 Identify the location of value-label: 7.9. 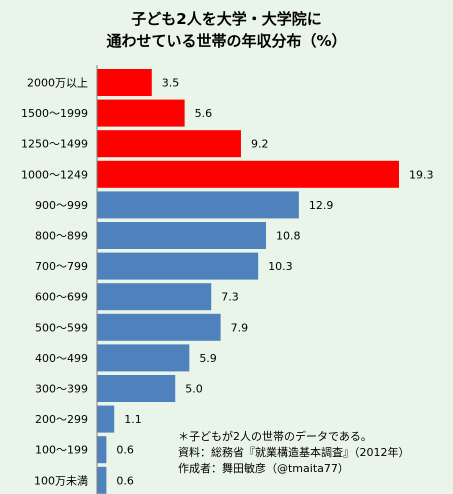
(240, 327).